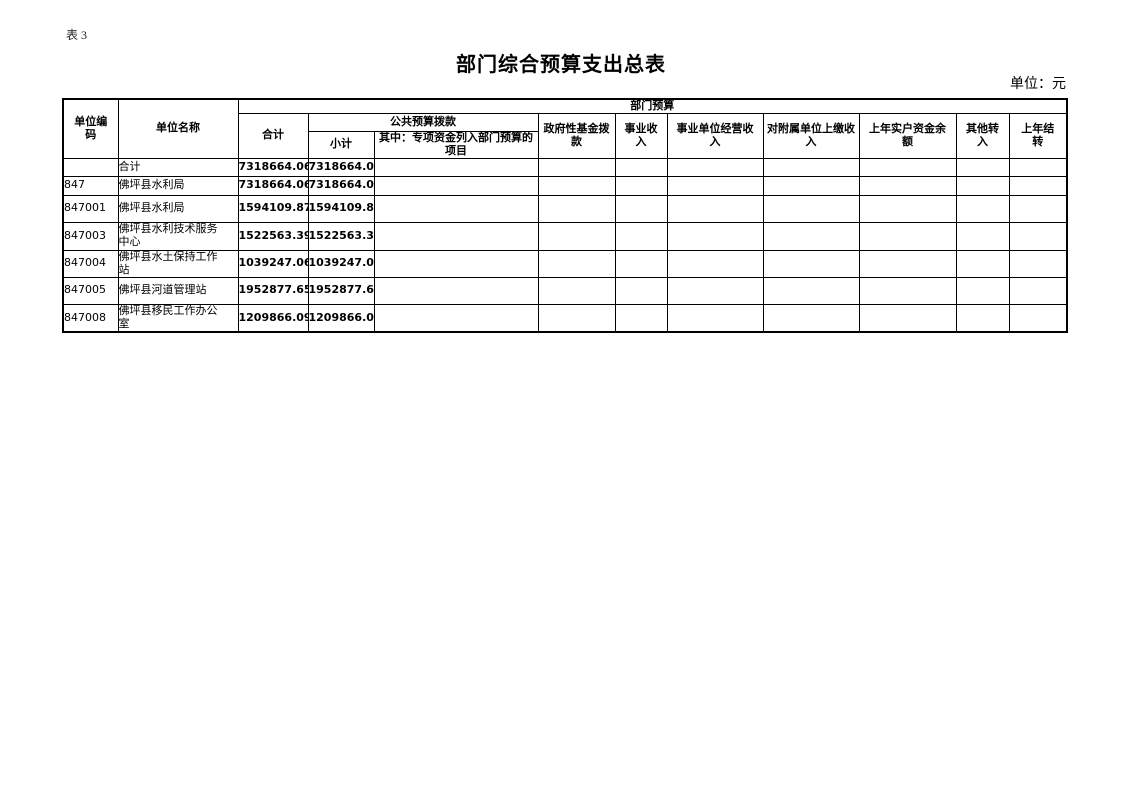 This screenshot has height=793, width=1122. What do you see at coordinates (1038, 135) in the screenshot?
I see `header-prev-year-carryover: 上年结 转` at bounding box center [1038, 135].